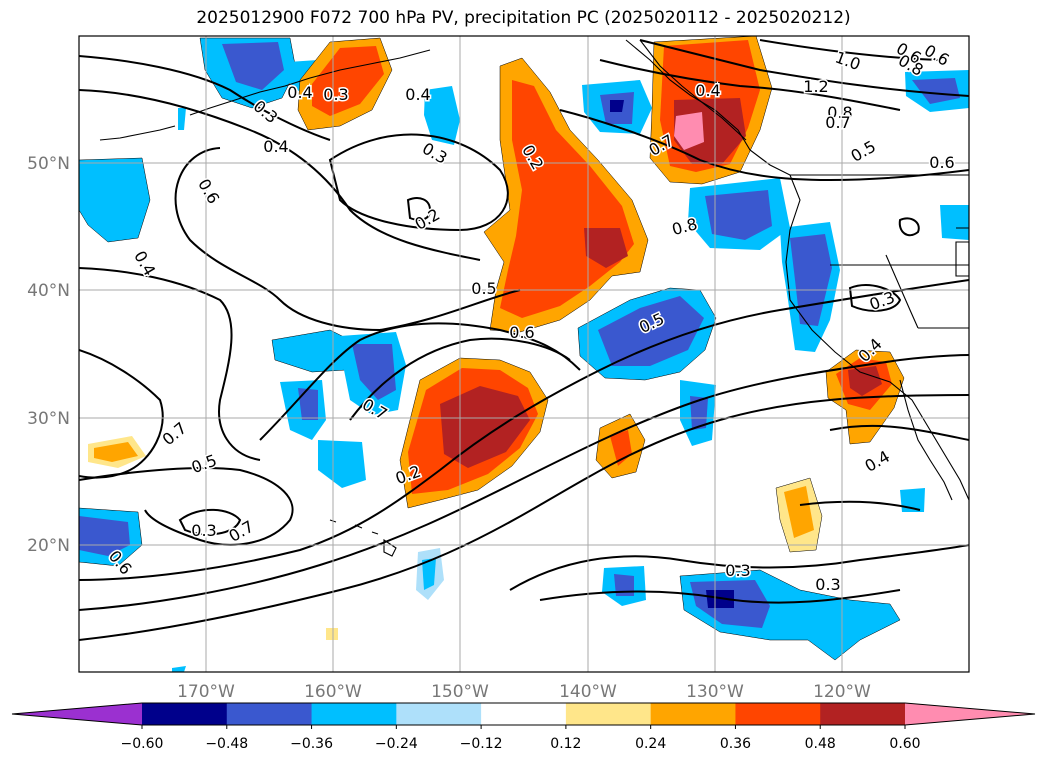 This screenshot has height=765, width=1047. What do you see at coordinates (842, 692) in the screenshot?
I see `lon-tick-label: 120°W` at bounding box center [842, 692].